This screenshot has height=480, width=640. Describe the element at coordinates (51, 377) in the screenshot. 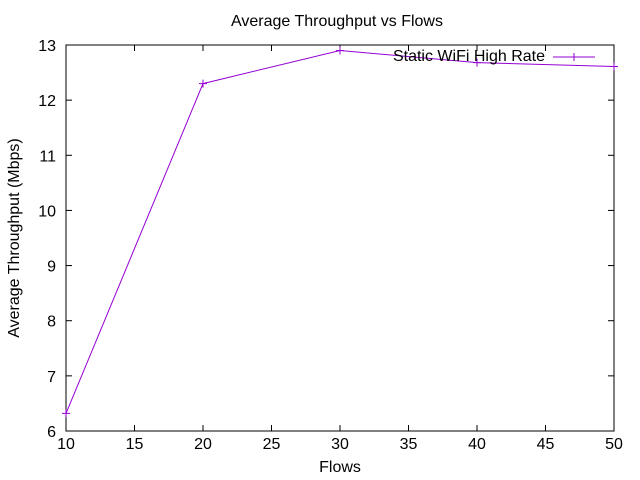

I see `y-tick-label: 7` at that location.